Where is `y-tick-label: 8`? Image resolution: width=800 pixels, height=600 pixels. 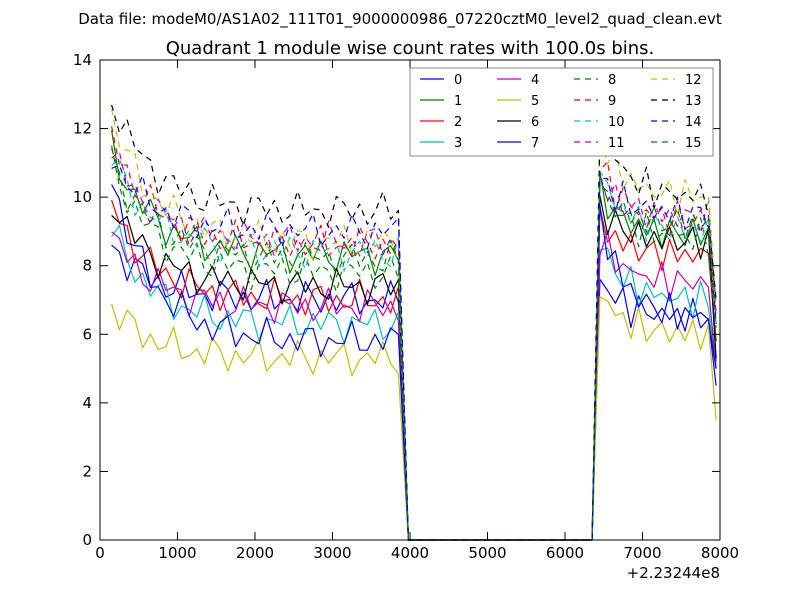 y-tick-label: 8 is located at coordinates (87, 266).